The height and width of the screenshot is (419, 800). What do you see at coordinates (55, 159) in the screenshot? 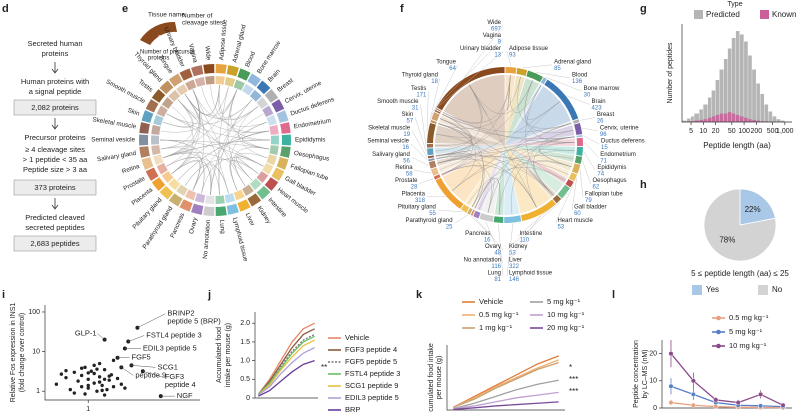
I see `flow-text: > 1 peptide < 35 aa` at bounding box center [55, 159].